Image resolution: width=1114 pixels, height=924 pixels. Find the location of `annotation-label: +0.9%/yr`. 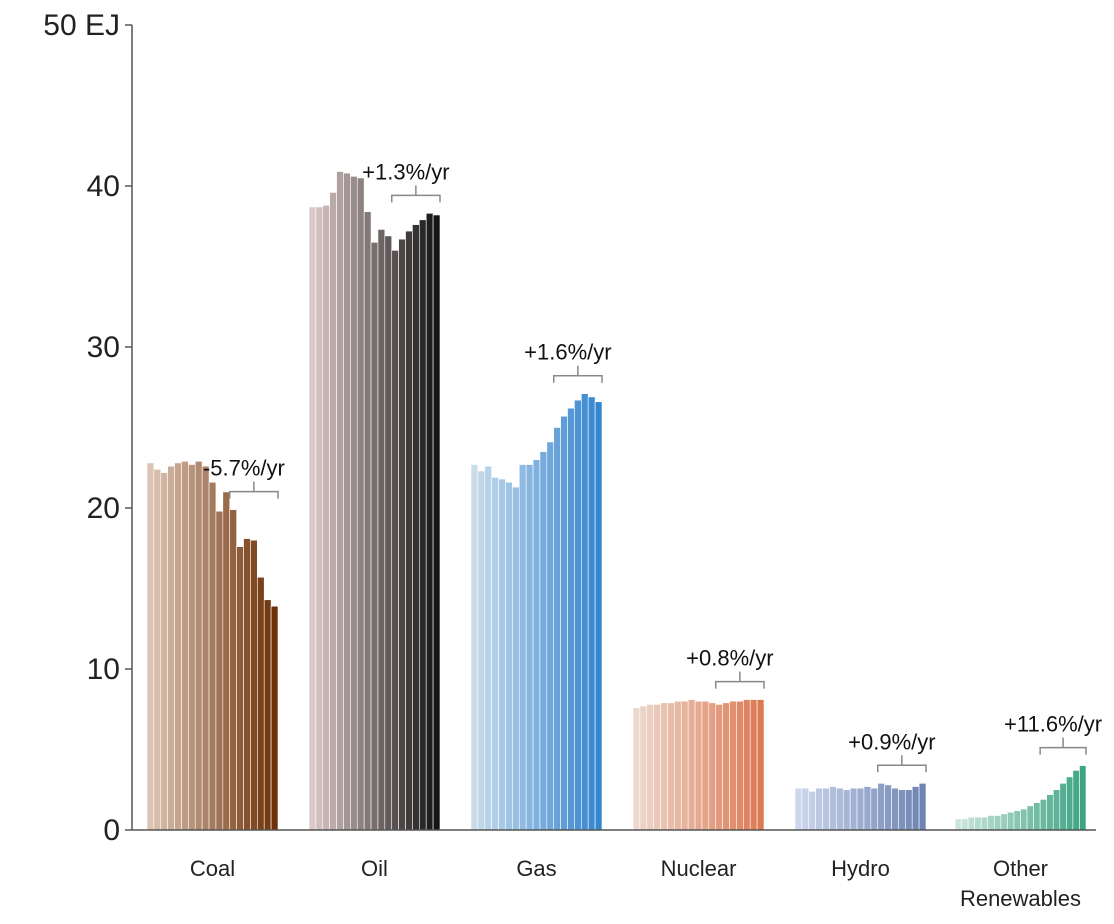

annotation-label: +0.9%/yr is located at coordinates (891, 741).